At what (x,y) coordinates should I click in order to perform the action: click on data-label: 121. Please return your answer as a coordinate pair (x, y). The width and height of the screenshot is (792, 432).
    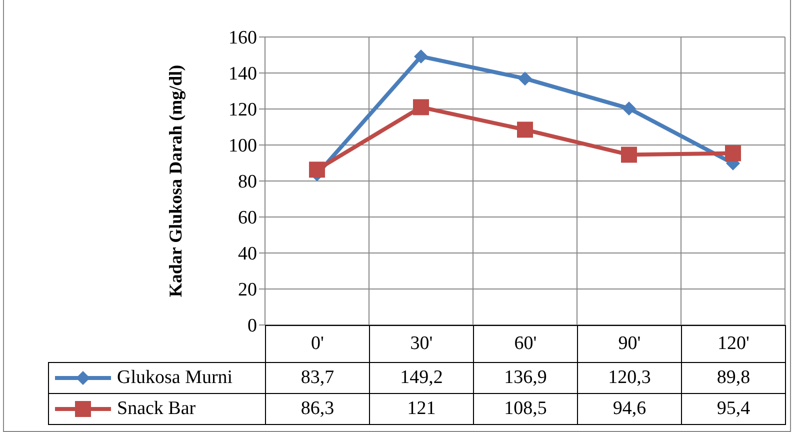
    Looking at the image, I should click on (421, 409).